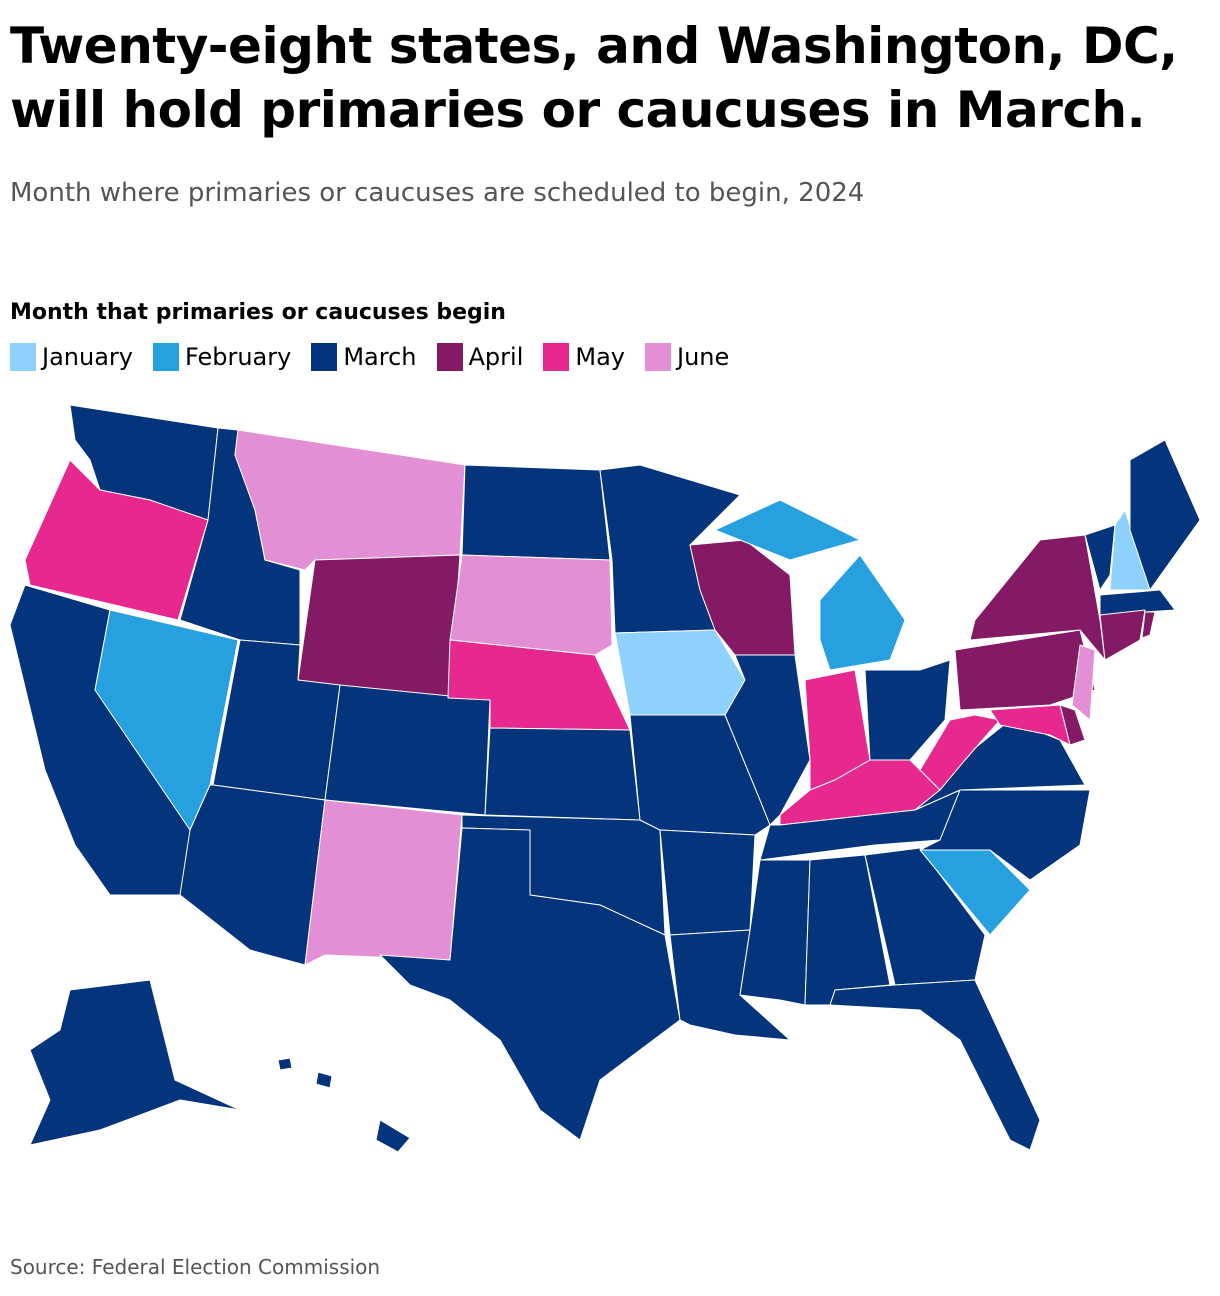  Describe the element at coordinates (703, 357) in the screenshot. I see `legend-label: June` at that location.